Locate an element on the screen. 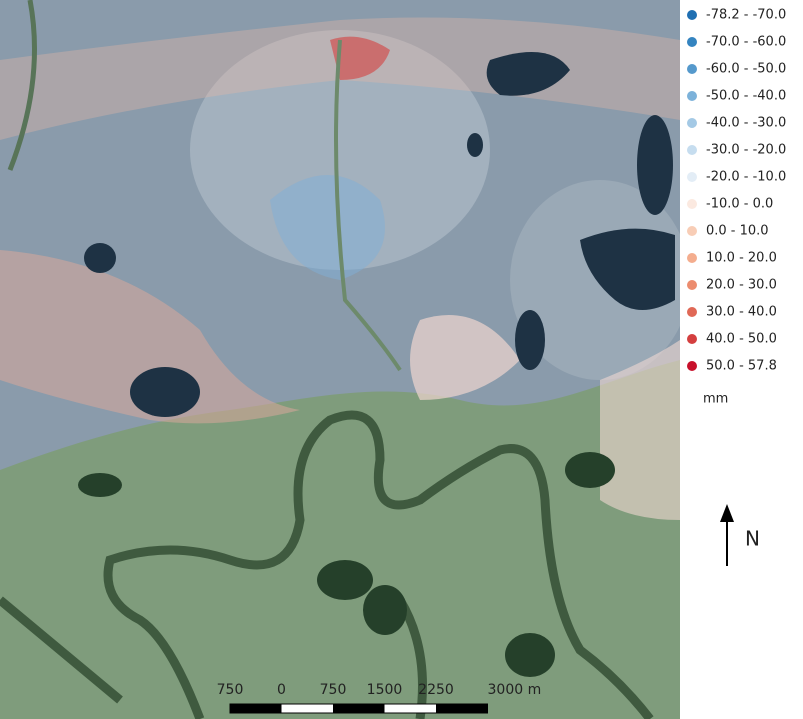  legend-label: 50.0 - 57.8 is located at coordinates (741, 366).